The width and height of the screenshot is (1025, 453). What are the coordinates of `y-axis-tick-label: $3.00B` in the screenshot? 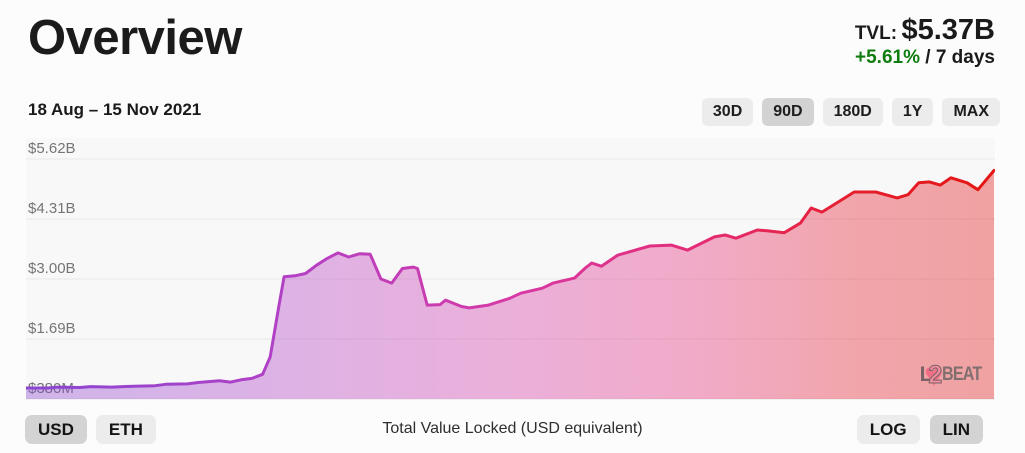 It's located at (52, 268).